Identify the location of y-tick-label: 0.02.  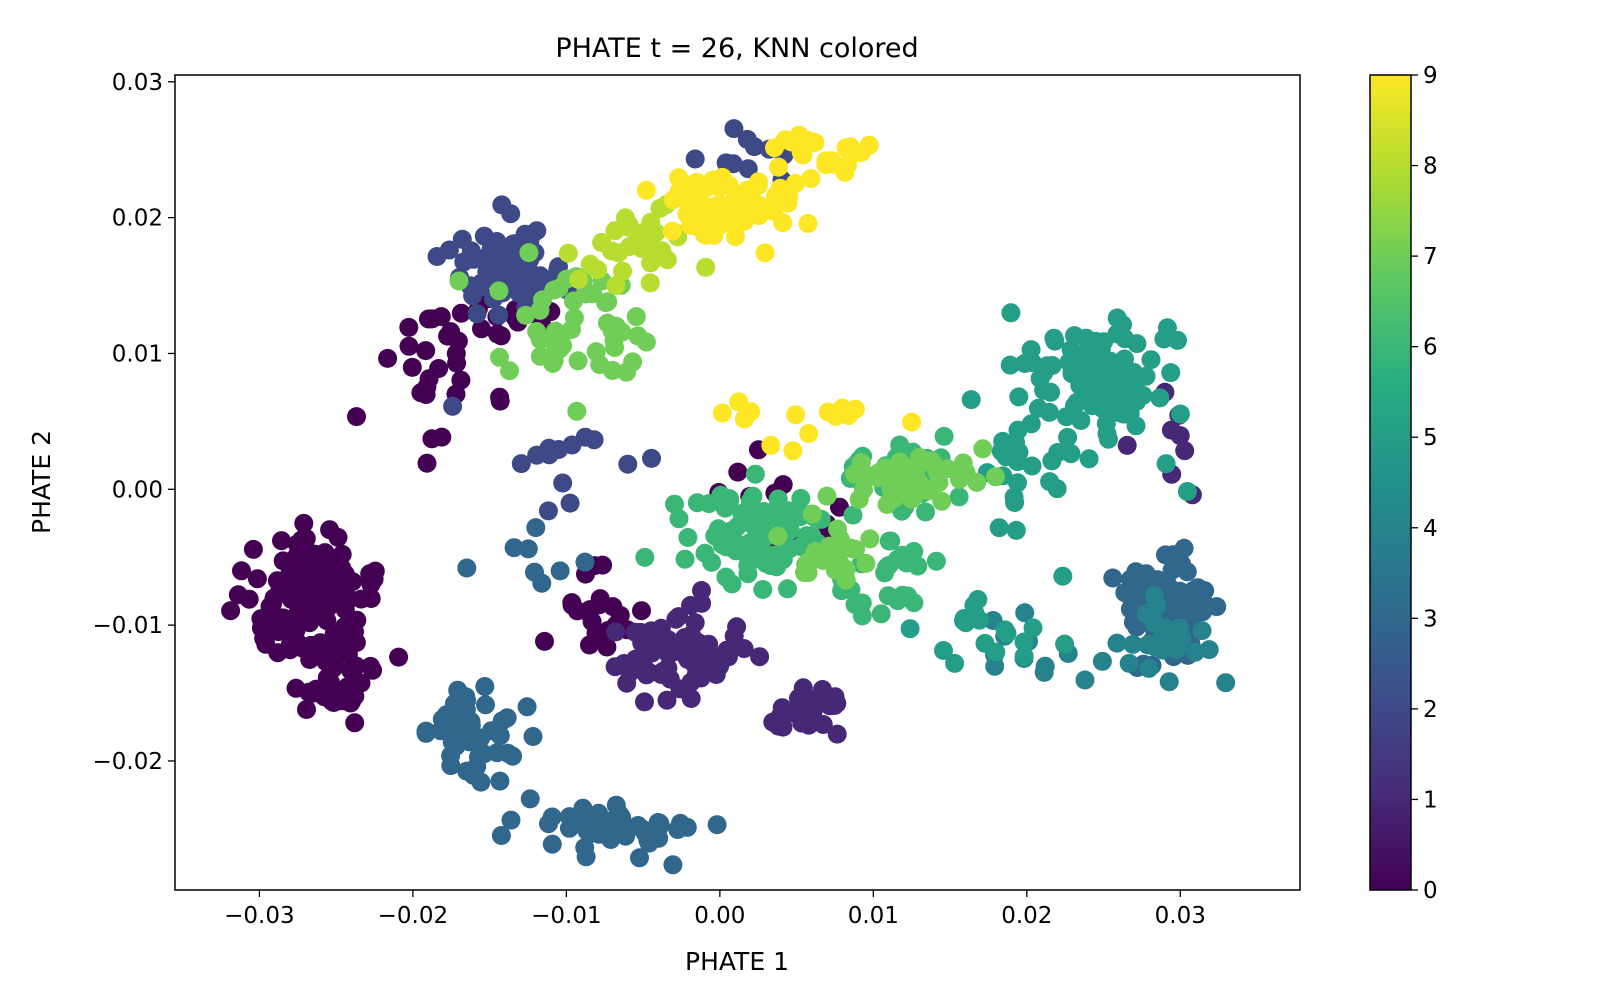
(137, 219).